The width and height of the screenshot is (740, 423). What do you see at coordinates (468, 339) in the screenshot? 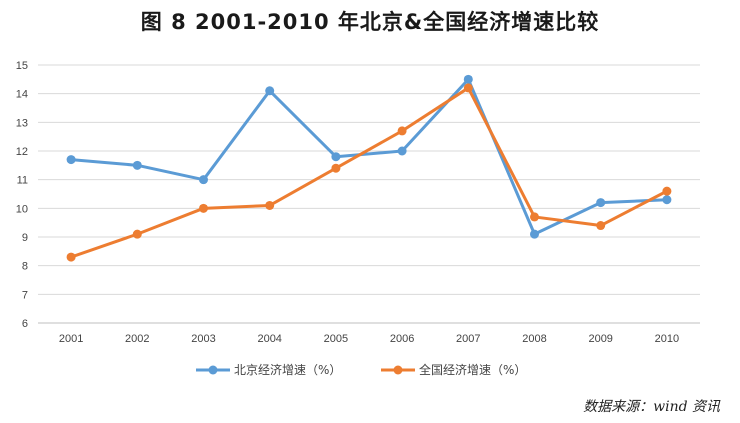
I see `x-tick-label: 2007` at bounding box center [468, 339].